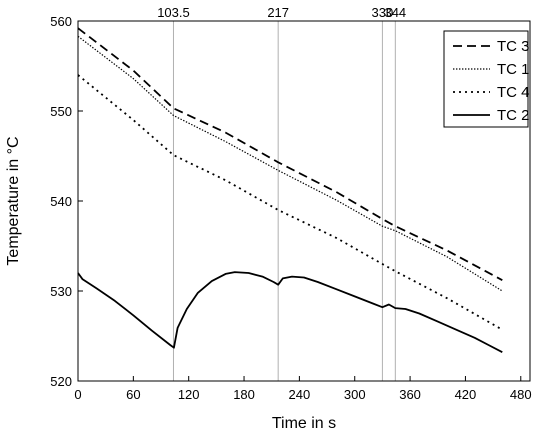 Image resolution: width=550 pixels, height=439 pixels. What do you see at coordinates (61, 21) in the screenshot?
I see `y-tick-label-4: 560` at bounding box center [61, 21].